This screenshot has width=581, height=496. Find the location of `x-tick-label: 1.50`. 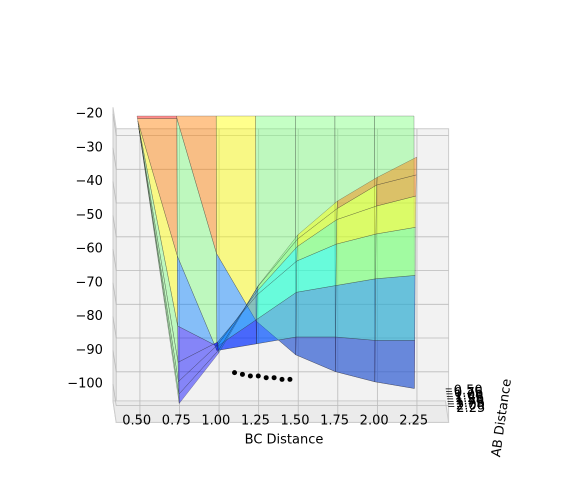

x-tick-label: 1.50 is located at coordinates (295, 420).